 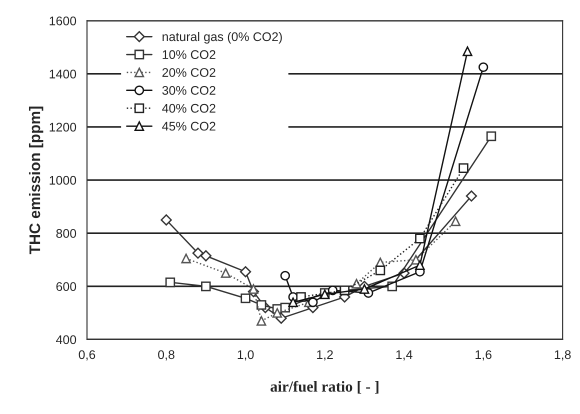 I want to click on x-tick-label: 0,8, so click(x=166, y=355).